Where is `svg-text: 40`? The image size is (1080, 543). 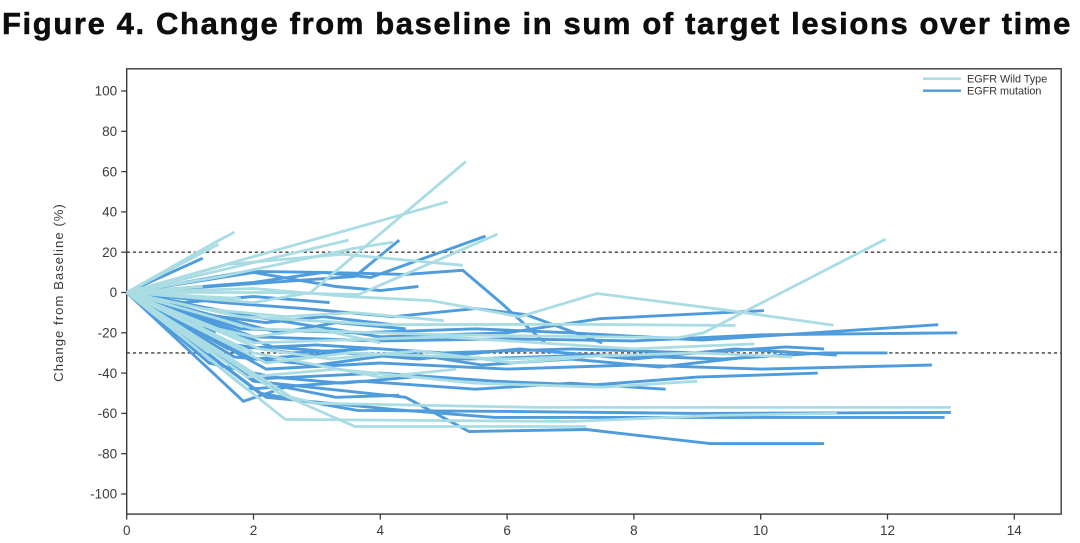 svg-text: 40 is located at coordinates (109, 212).